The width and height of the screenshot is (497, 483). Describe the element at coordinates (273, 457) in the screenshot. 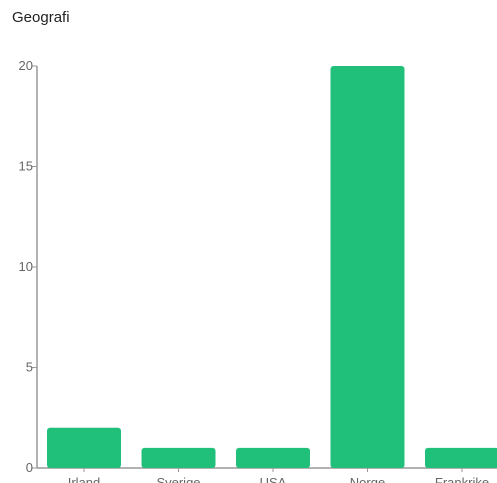

I see `bar-usa` at that location.